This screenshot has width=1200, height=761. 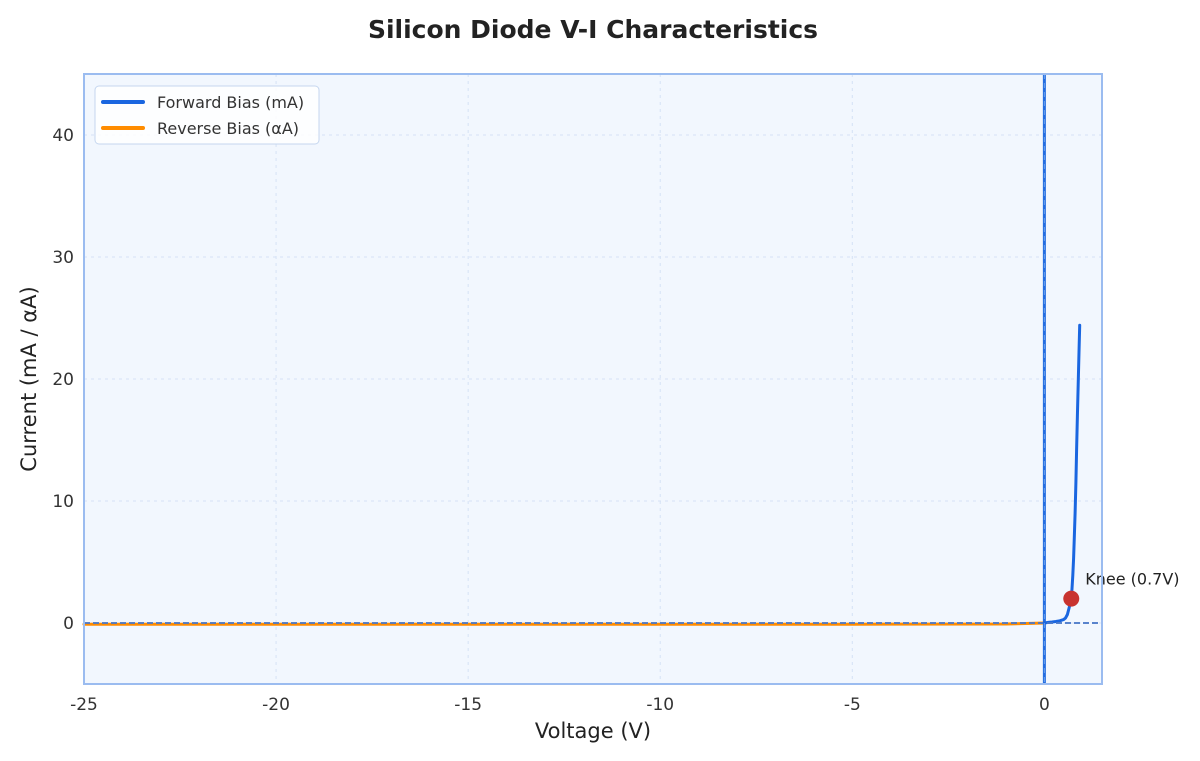 What do you see at coordinates (560, 705) in the screenshot?
I see `x-axis-ticks: -25 -20 -15 -10 -5 0` at bounding box center [560, 705].